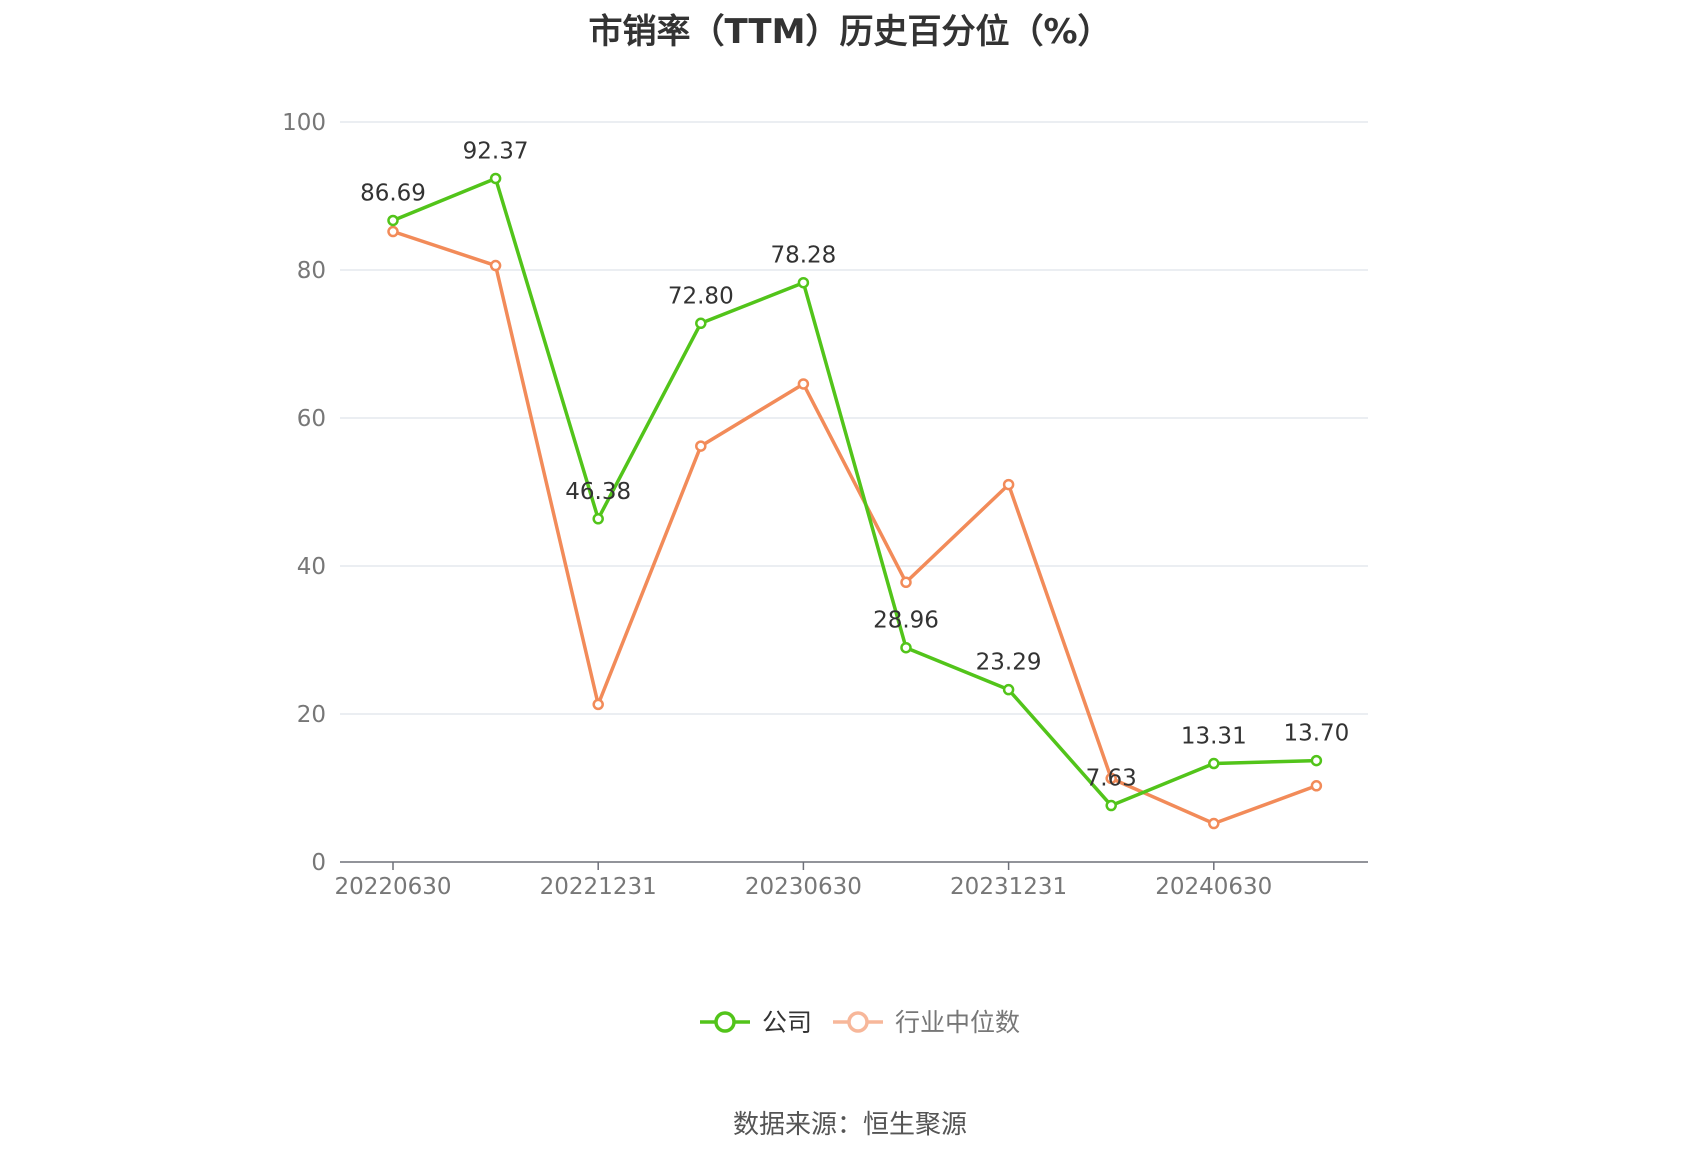  What do you see at coordinates (311, 715) in the screenshot?
I see `y-tick-label: 20` at bounding box center [311, 715].